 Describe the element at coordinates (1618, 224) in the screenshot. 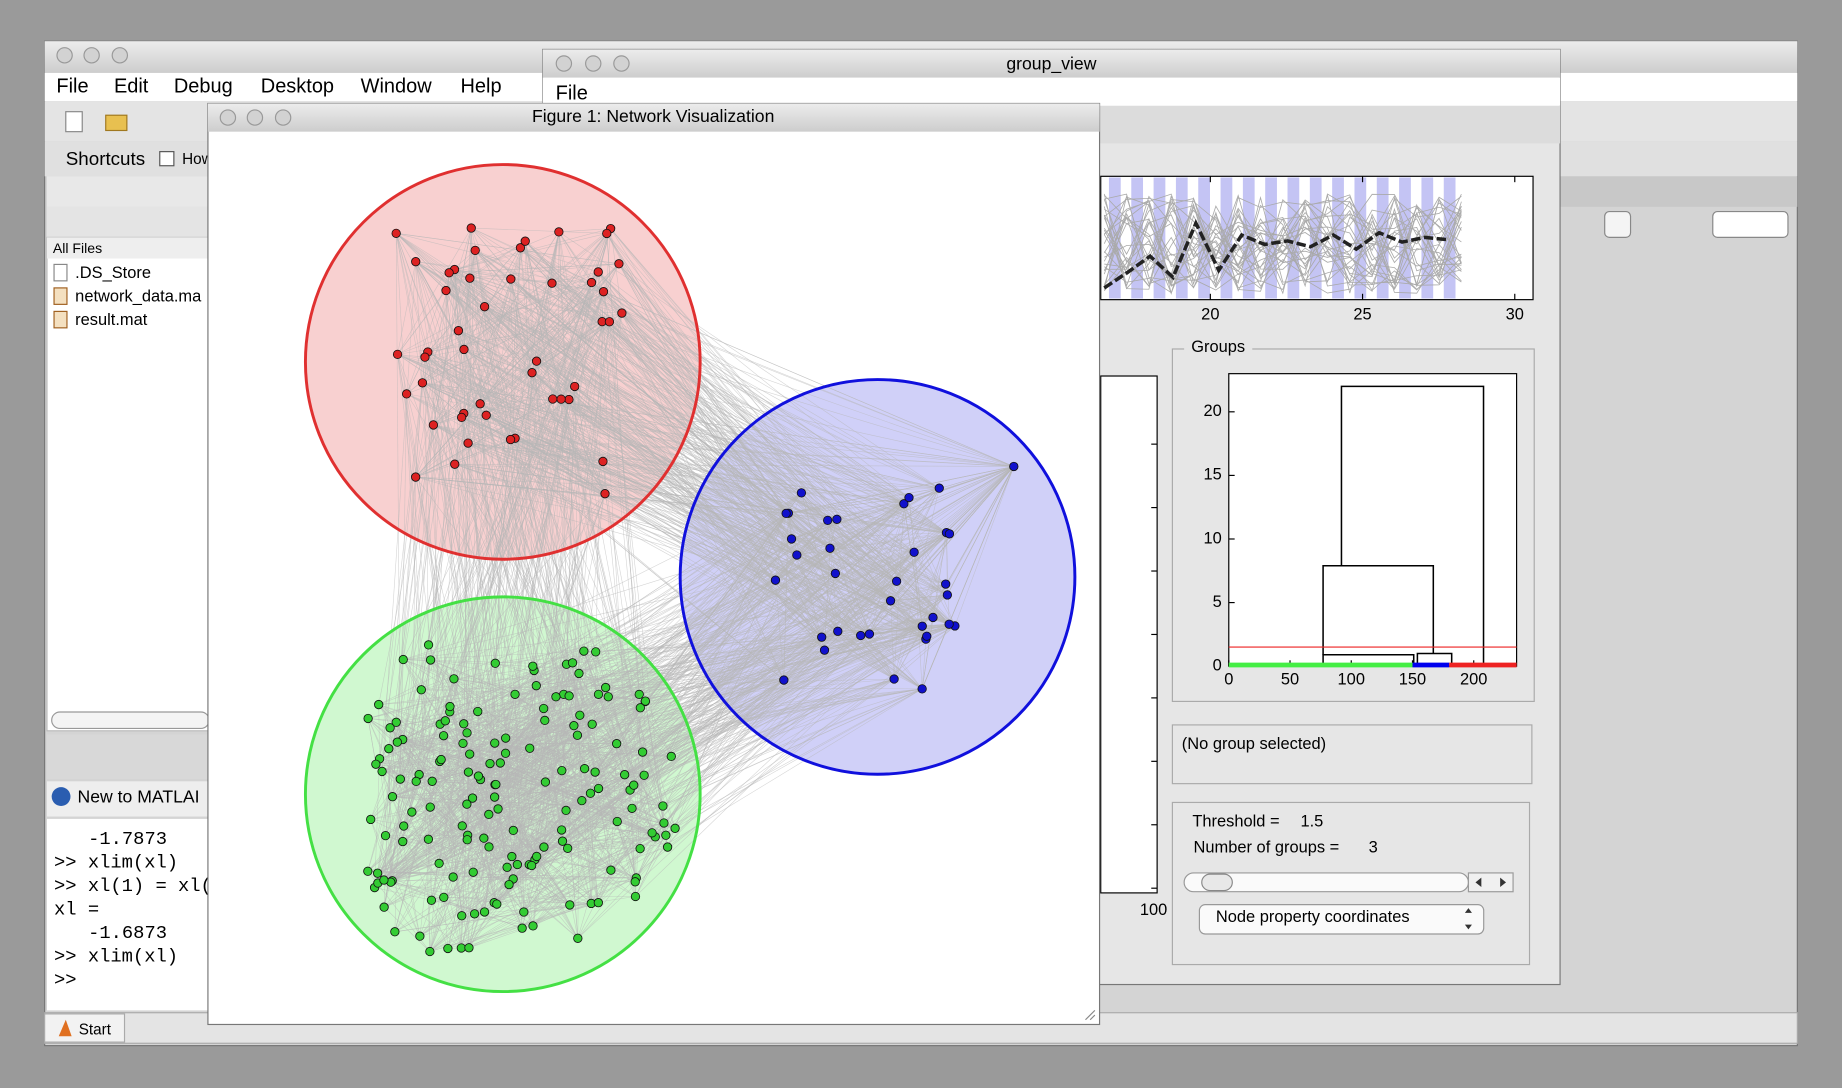

I see `find-button` at that location.